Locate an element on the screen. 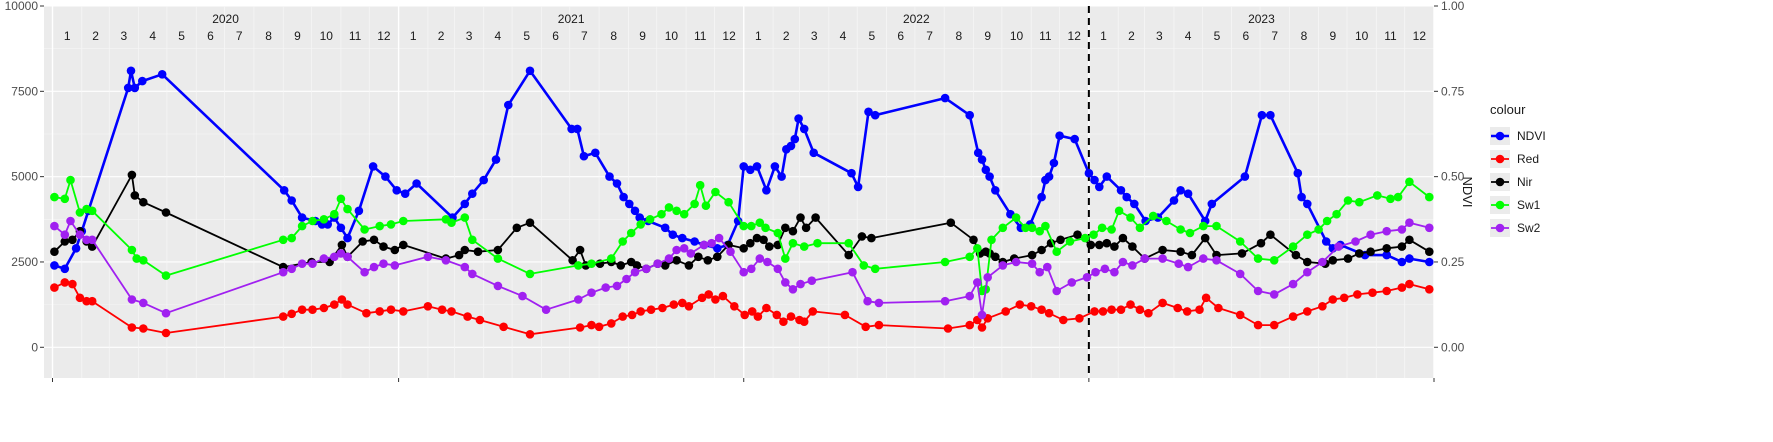 The height and width of the screenshot is (442, 1773). month-label: 7 is located at coordinates (929, 36).